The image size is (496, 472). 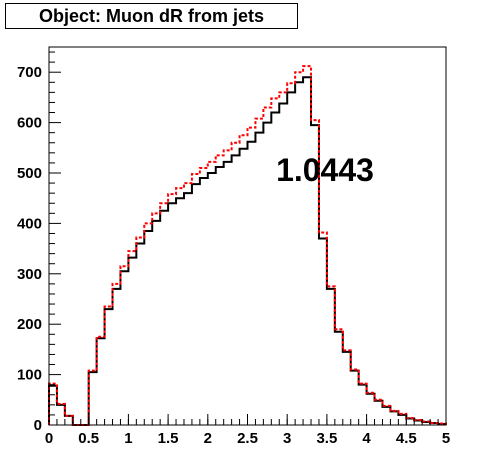 What do you see at coordinates (325, 170) in the screenshot?
I see `mean-annotation: 1.0443` at bounding box center [325, 170].